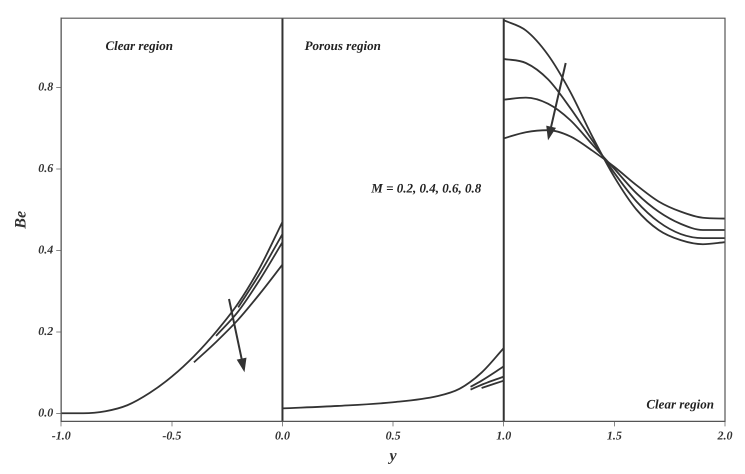 Image resolution: width=745 pixels, height=474 pixels. What do you see at coordinates (46, 249) in the screenshot?
I see `y-tick-label: 0.4` at bounding box center [46, 249].